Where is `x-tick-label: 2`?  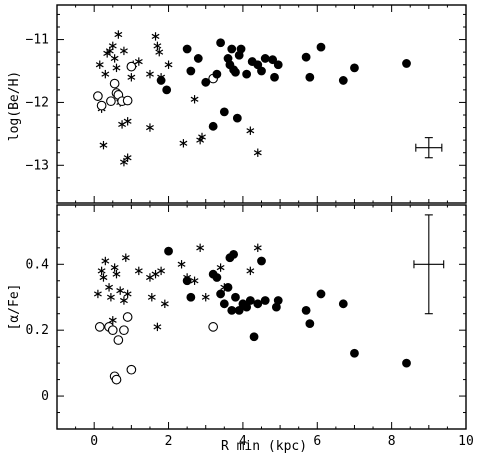
x-tick-label: 2 is located at coordinates (169, 441).